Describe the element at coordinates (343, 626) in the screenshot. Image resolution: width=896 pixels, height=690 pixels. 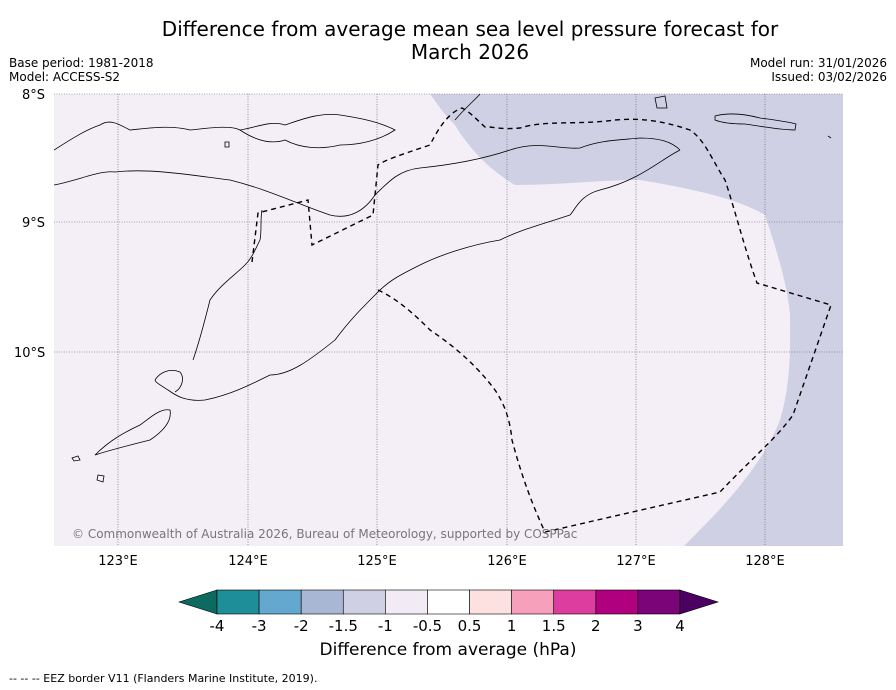
I see `colorbar-tick-label: -1.5` at that location.